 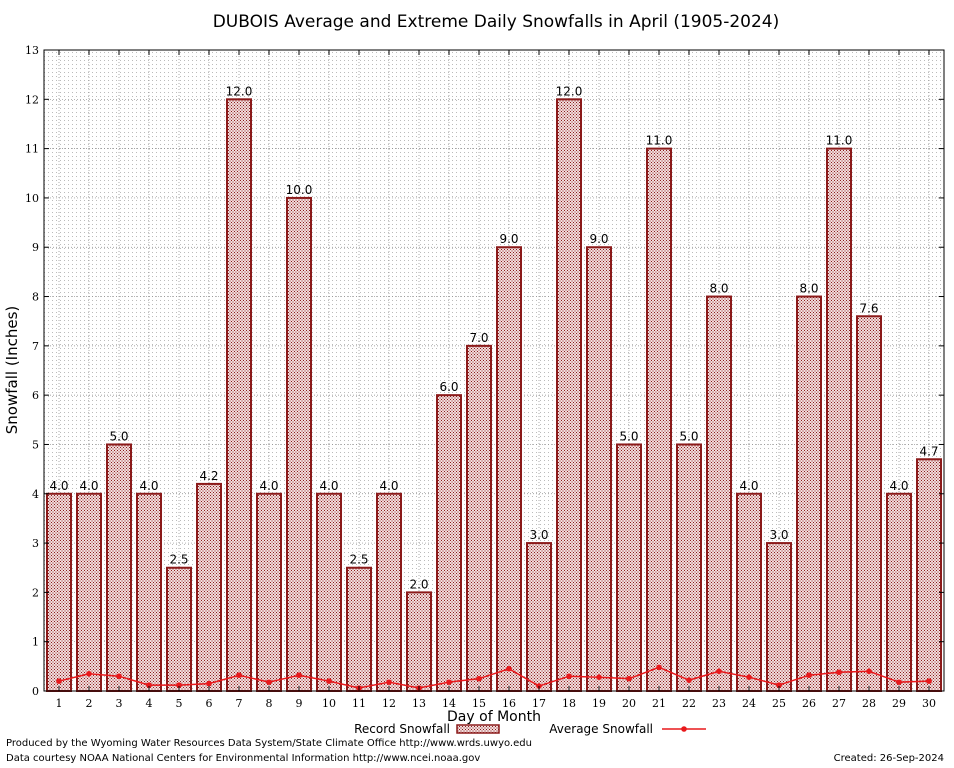 What do you see at coordinates (35, 494) in the screenshot?
I see `y-tick-label: 4` at bounding box center [35, 494].